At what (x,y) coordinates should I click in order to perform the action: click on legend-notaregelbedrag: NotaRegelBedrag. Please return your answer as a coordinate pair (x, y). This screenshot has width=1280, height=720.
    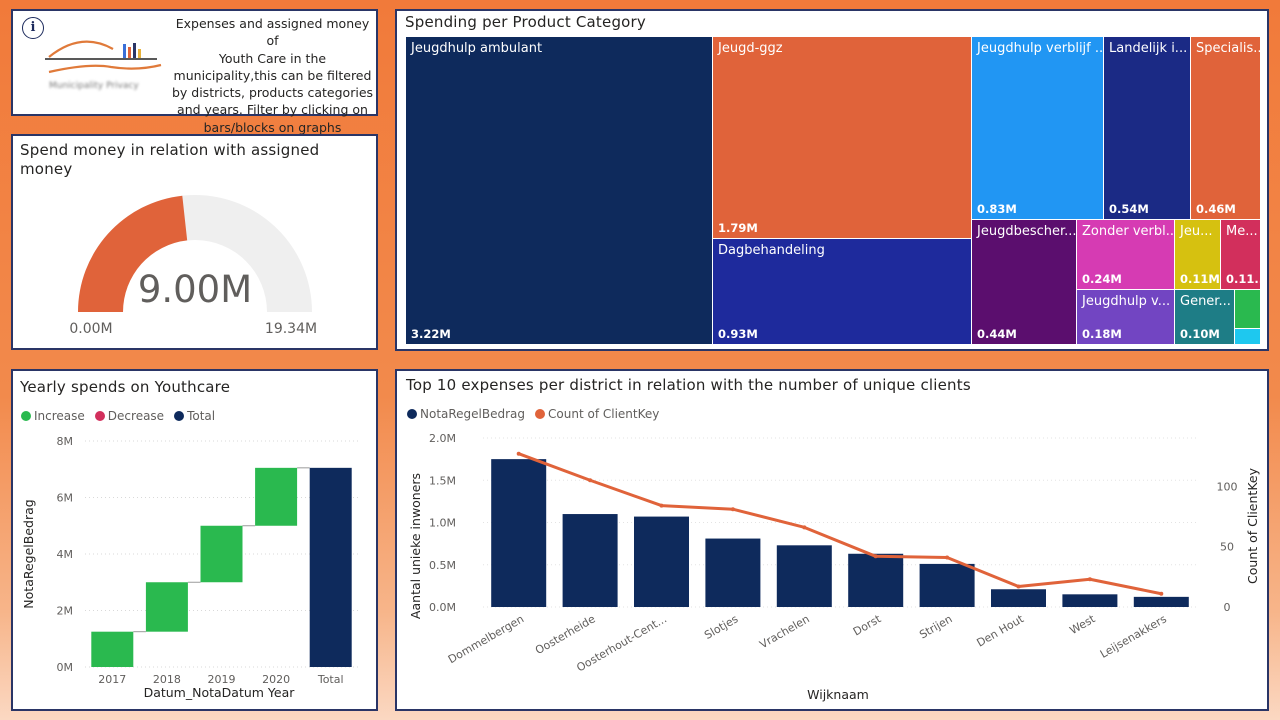
    Looking at the image, I should click on (466, 414).